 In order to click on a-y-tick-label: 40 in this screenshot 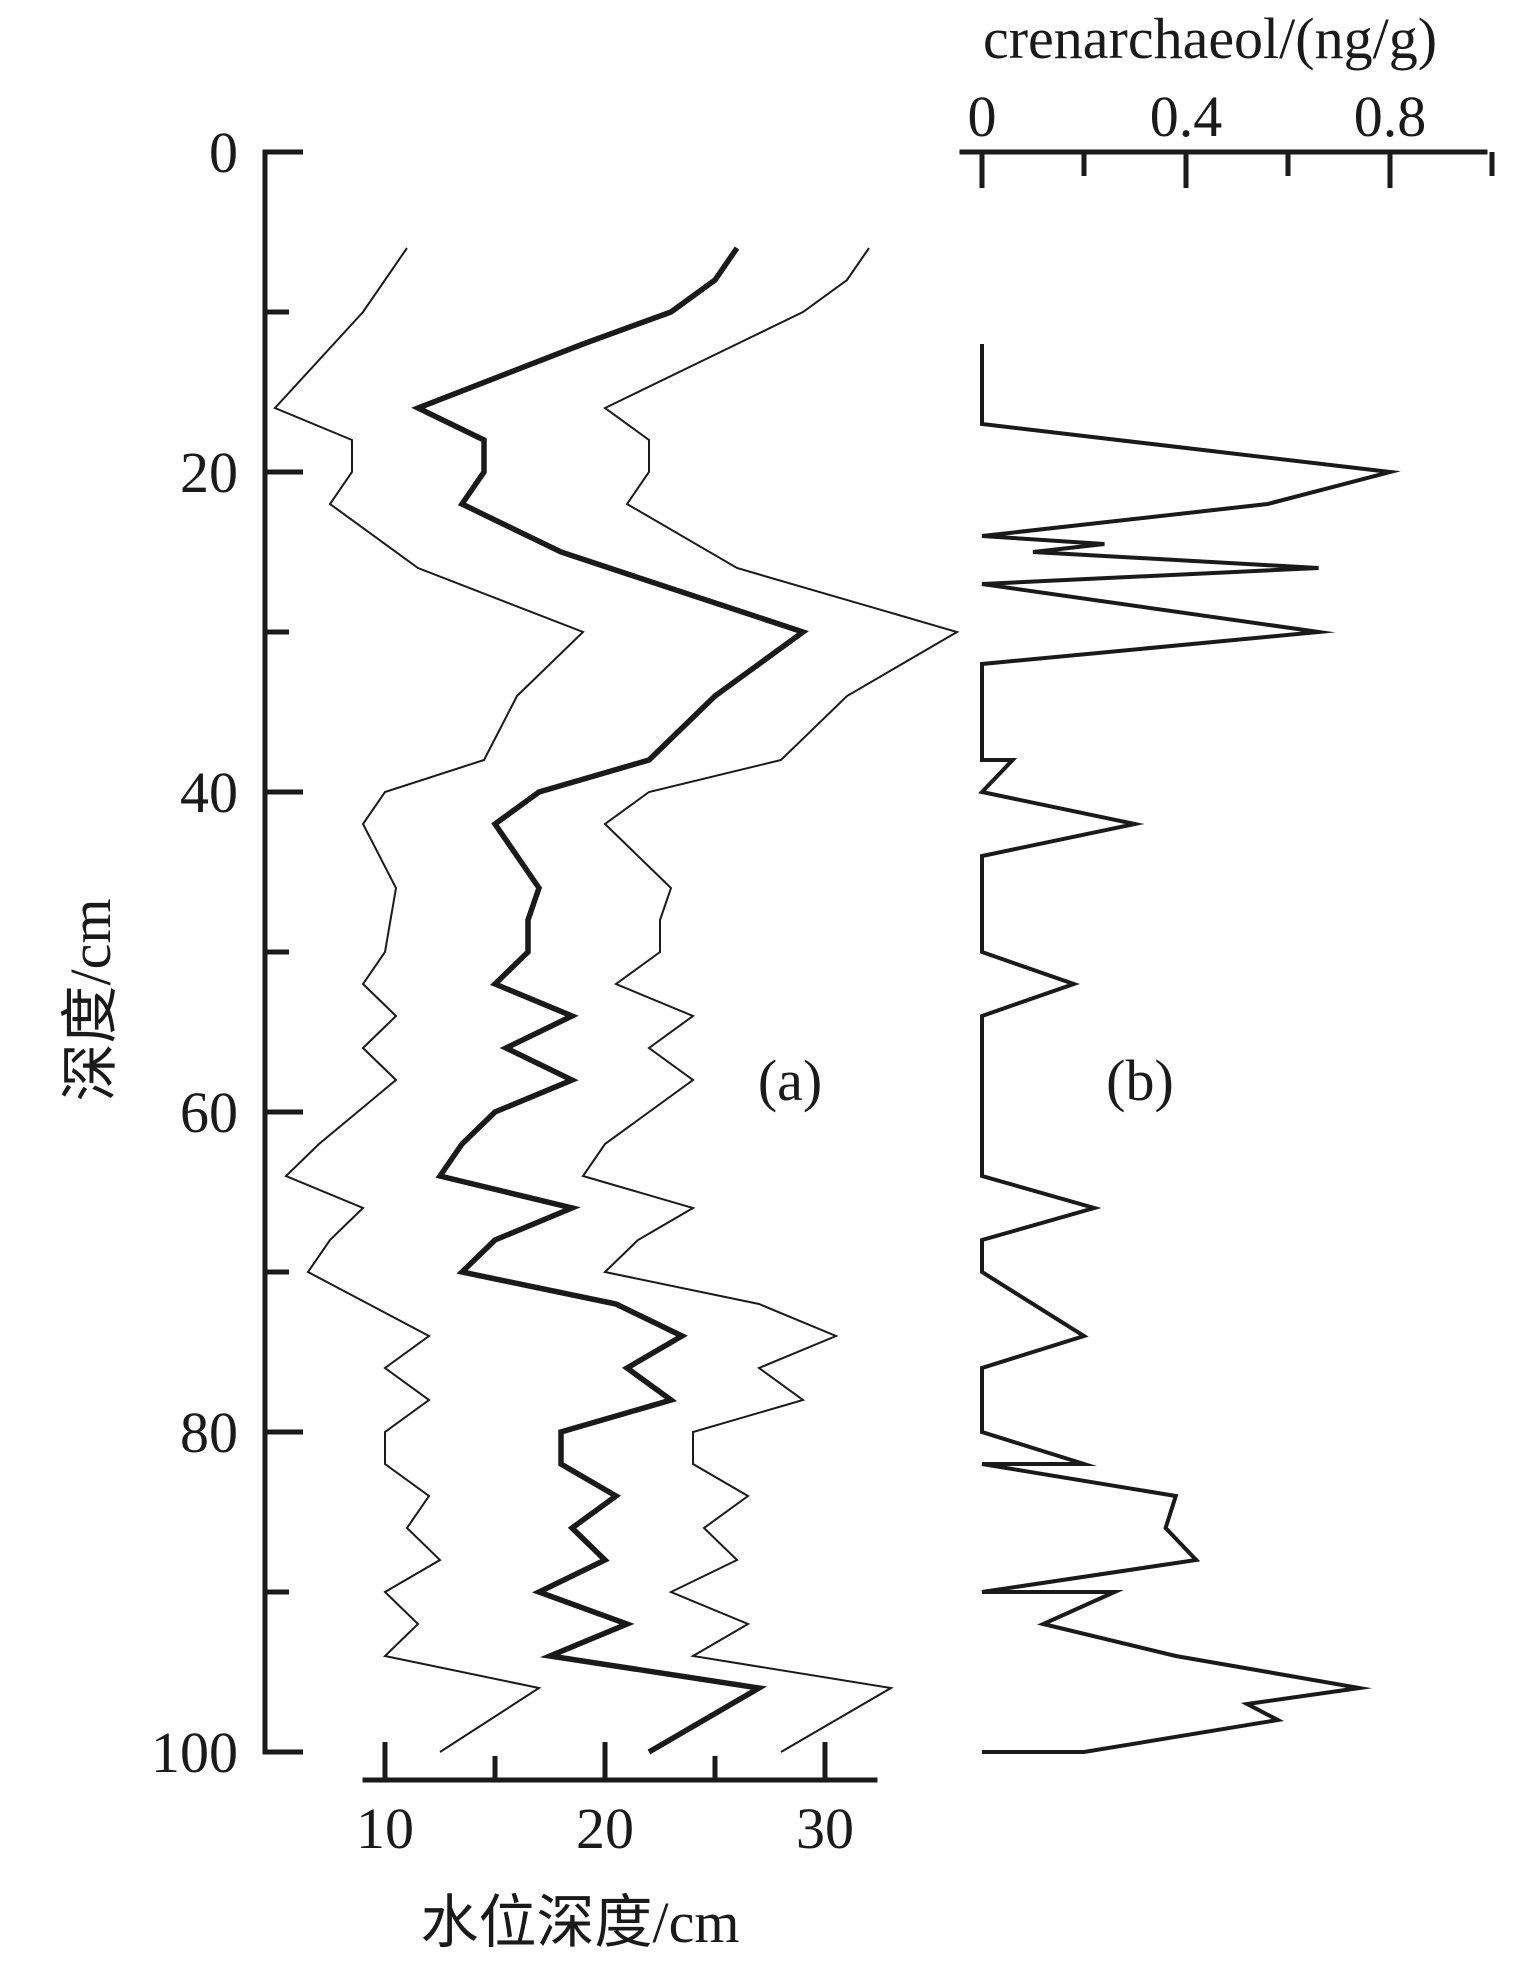, I will do `click(209, 792)`.